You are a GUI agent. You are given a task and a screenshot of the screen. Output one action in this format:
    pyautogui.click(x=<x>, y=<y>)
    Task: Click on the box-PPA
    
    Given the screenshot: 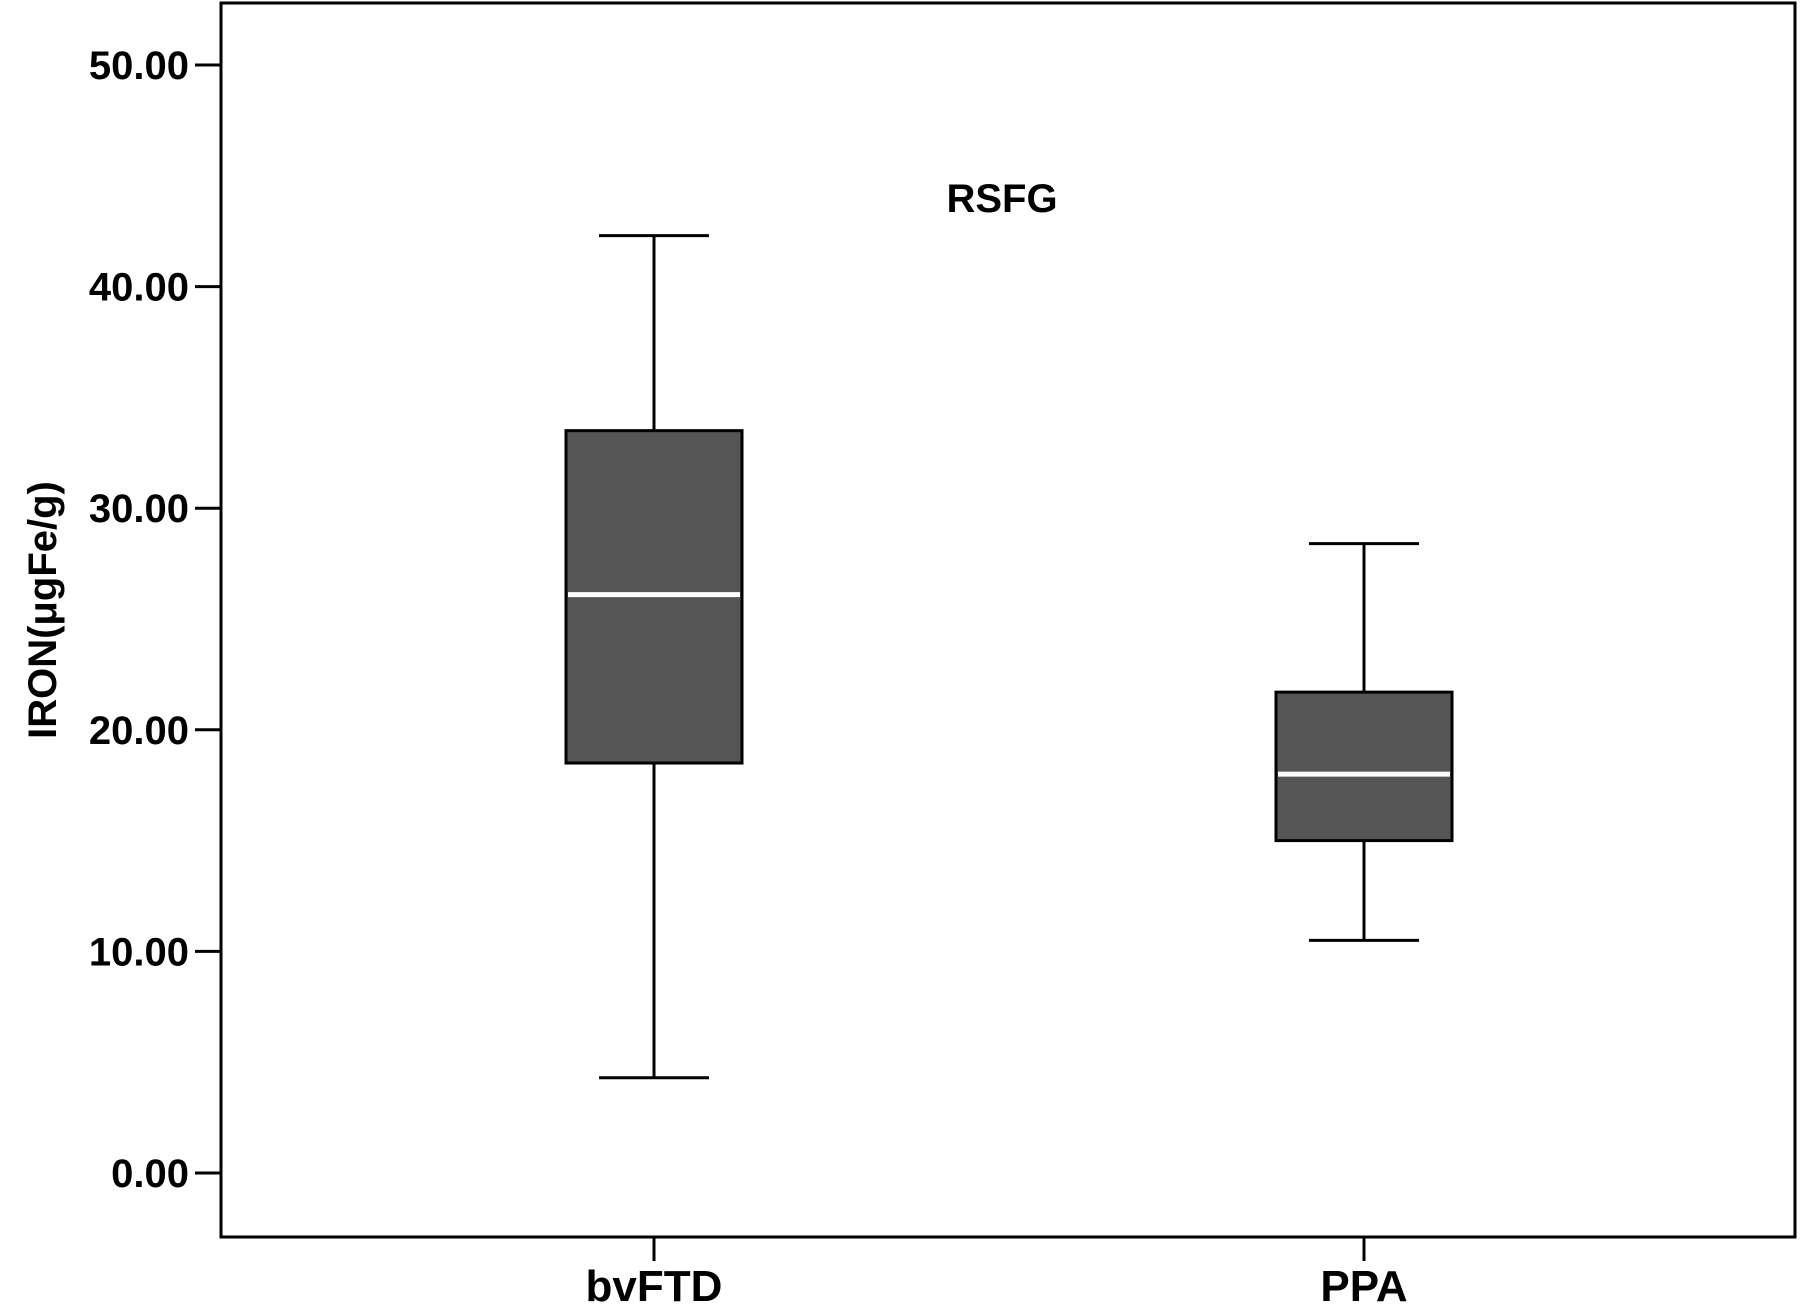 What is the action you would take?
    pyautogui.click(x=1364, y=742)
    